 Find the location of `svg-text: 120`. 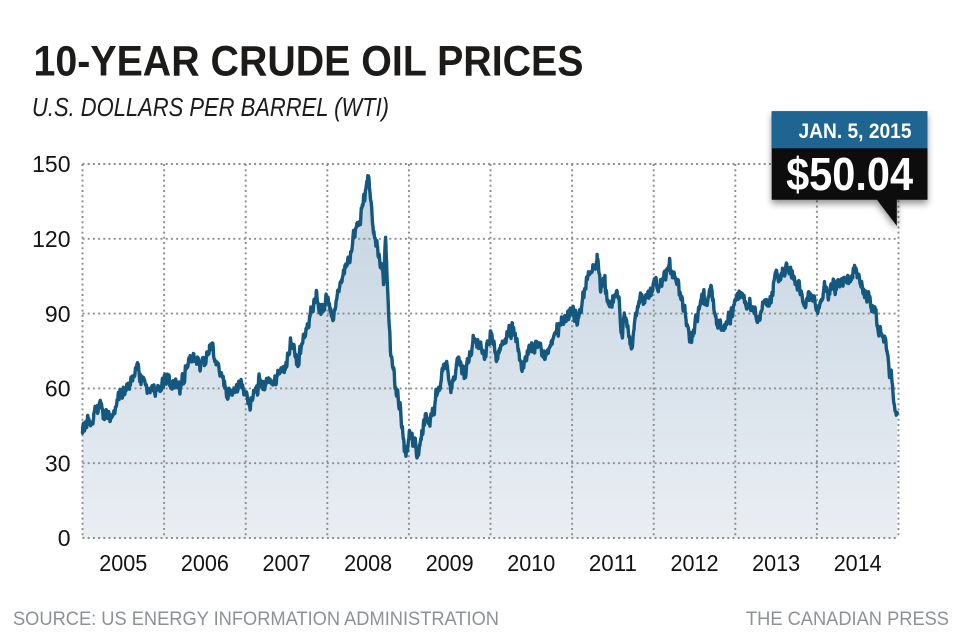

svg-text: 120 is located at coordinates (51, 239).